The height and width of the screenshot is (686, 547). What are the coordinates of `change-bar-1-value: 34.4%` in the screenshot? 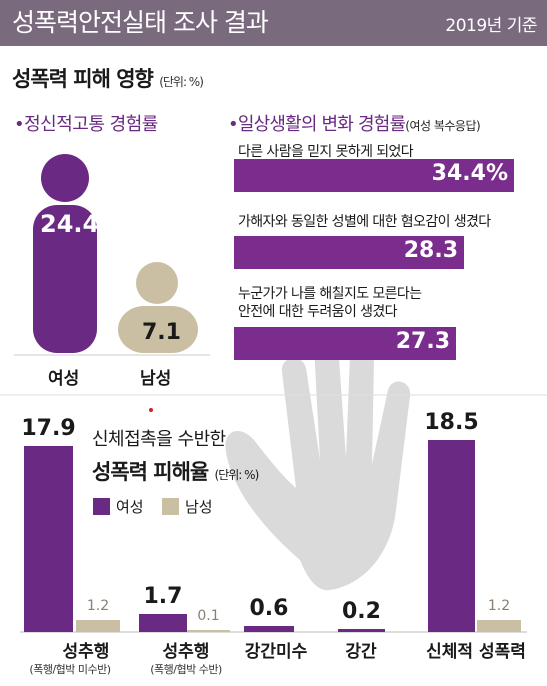 It's located at (469, 173).